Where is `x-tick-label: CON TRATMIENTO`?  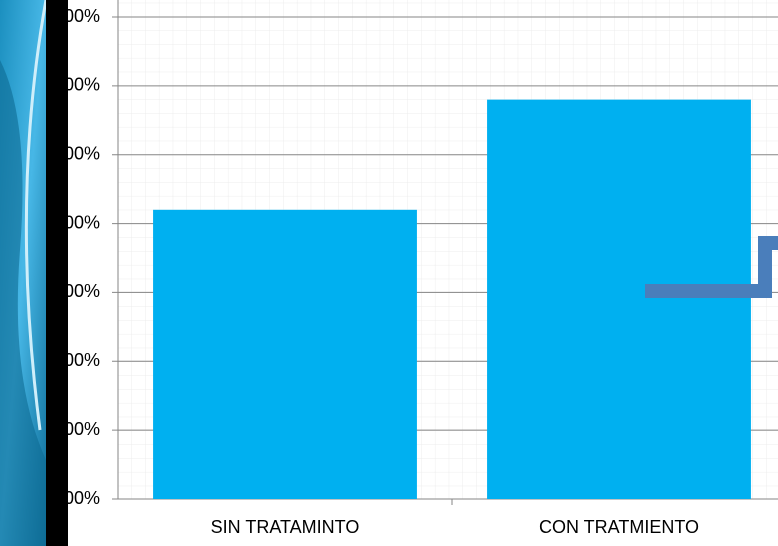
x-tick-label: CON TRATMIENTO is located at coordinates (619, 527).